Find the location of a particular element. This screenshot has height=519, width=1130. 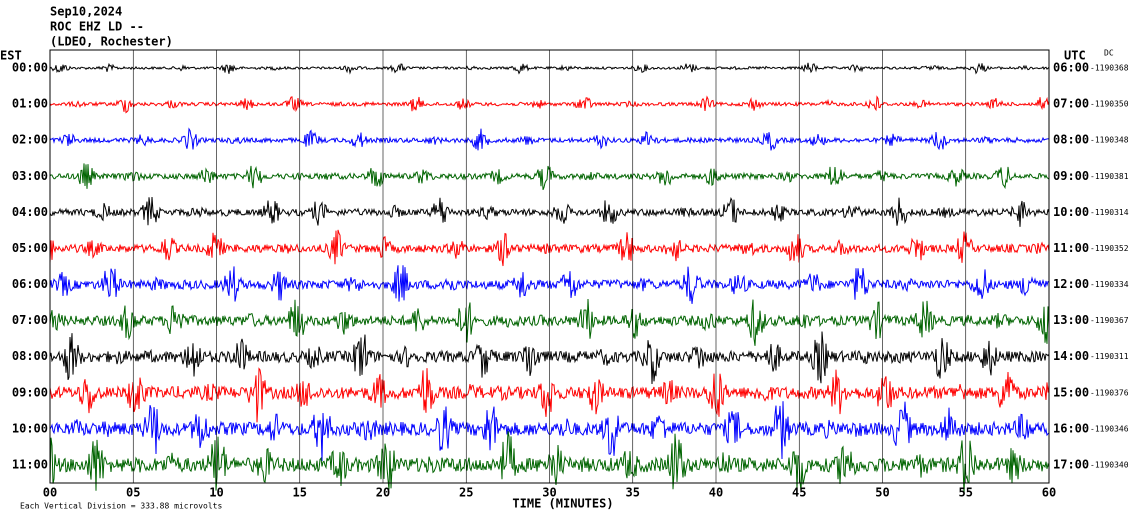

est-label: 01:00 is located at coordinates (30, 104).